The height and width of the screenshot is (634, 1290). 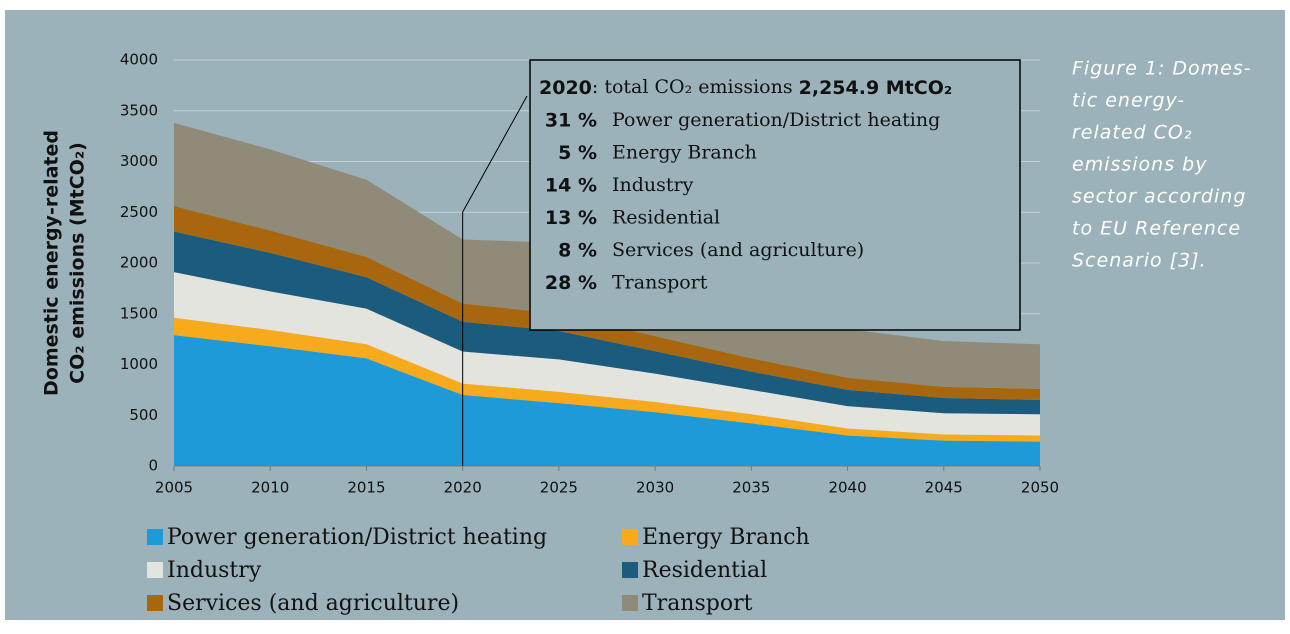 I want to click on caption: related CO₂, so click(x=1132, y=133).